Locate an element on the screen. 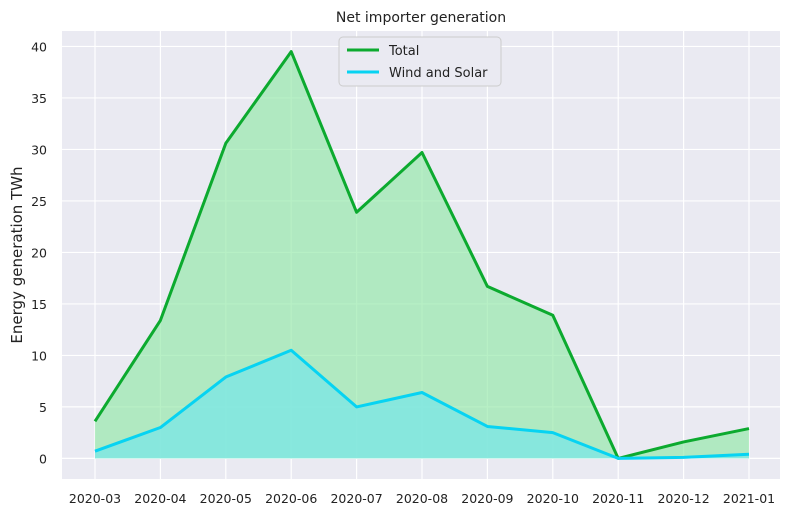  legend-frame is located at coordinates (420, 61).